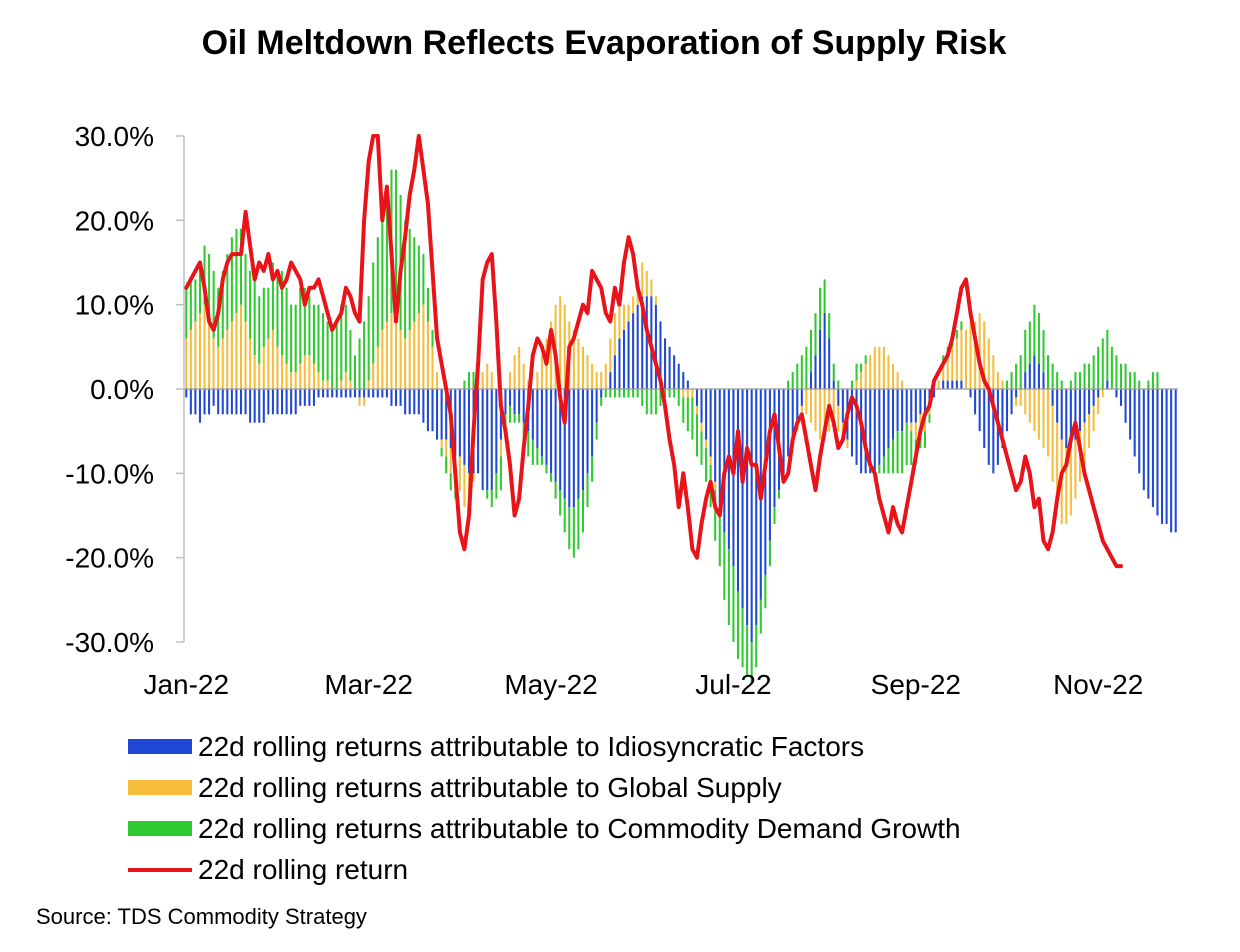 This screenshot has width=1240, height=952. What do you see at coordinates (124, 389) in the screenshot?
I see `y-ticks: 30.0% 20.0% 10.0% 0.0% -10.0% -20.0% -30.0%` at bounding box center [124, 389].